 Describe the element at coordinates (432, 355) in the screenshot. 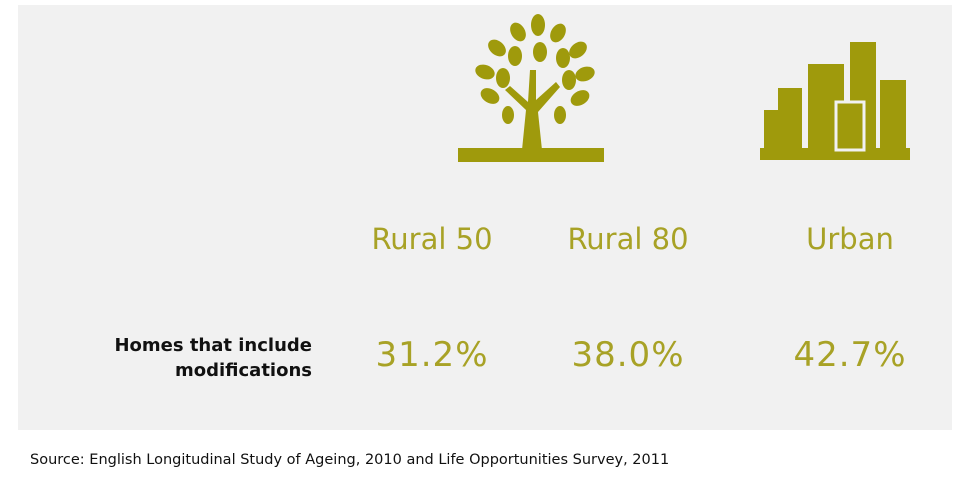

I see `cell-value: 31.2%` at that location.